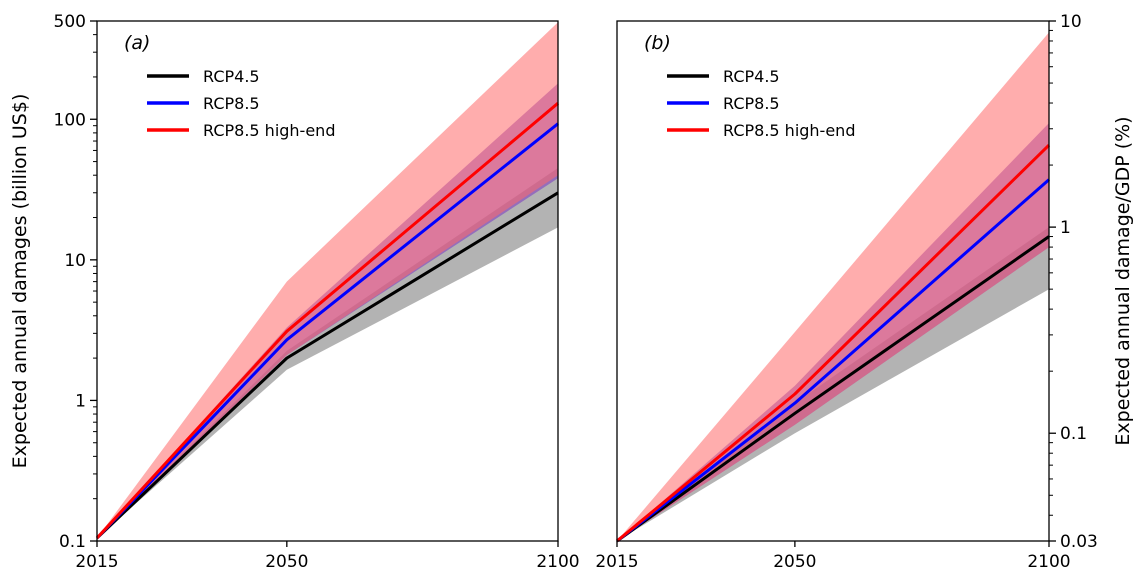  Describe the element at coordinates (137, 43) in the screenshot. I see `panel-label: (a)` at that location.